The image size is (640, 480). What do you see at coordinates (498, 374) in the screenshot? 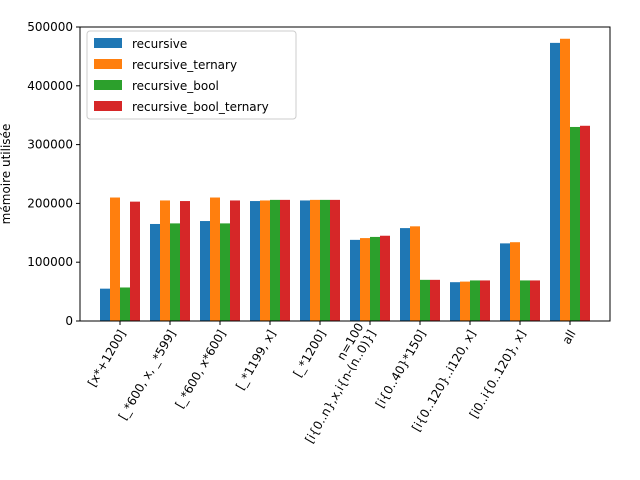
I see `x-tick-label-8: [i0..i{0..120}, x]` at bounding box center [498, 374].